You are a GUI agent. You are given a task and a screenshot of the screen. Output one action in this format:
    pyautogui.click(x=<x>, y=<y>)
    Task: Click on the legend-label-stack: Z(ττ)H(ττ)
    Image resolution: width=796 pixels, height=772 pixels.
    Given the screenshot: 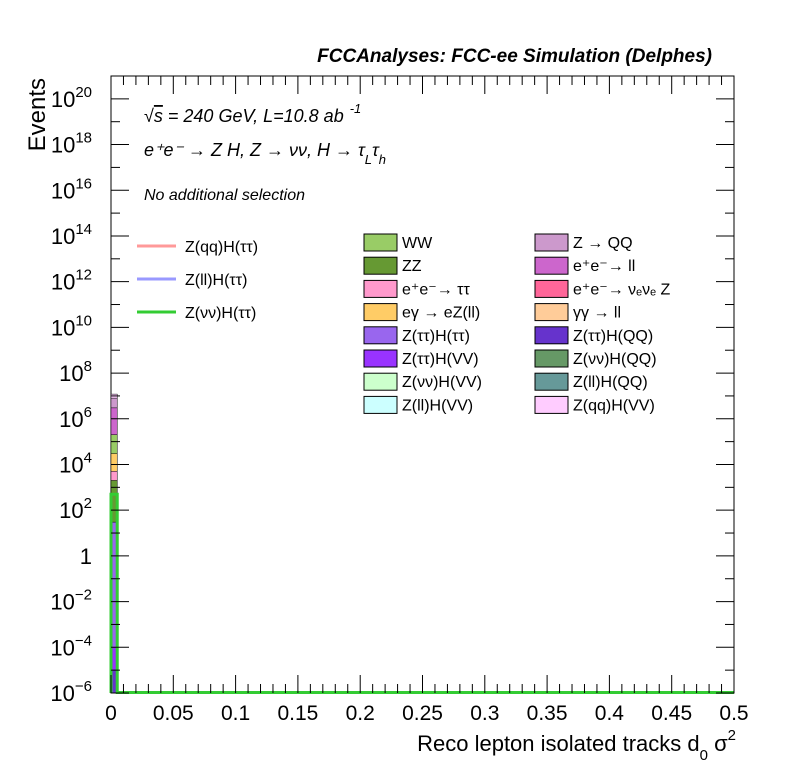 What is the action you would take?
    pyautogui.click(x=436, y=336)
    